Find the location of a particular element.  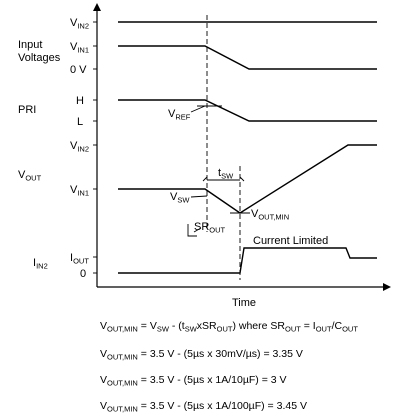

vsw-label: VSW is located at coordinates (180, 198).